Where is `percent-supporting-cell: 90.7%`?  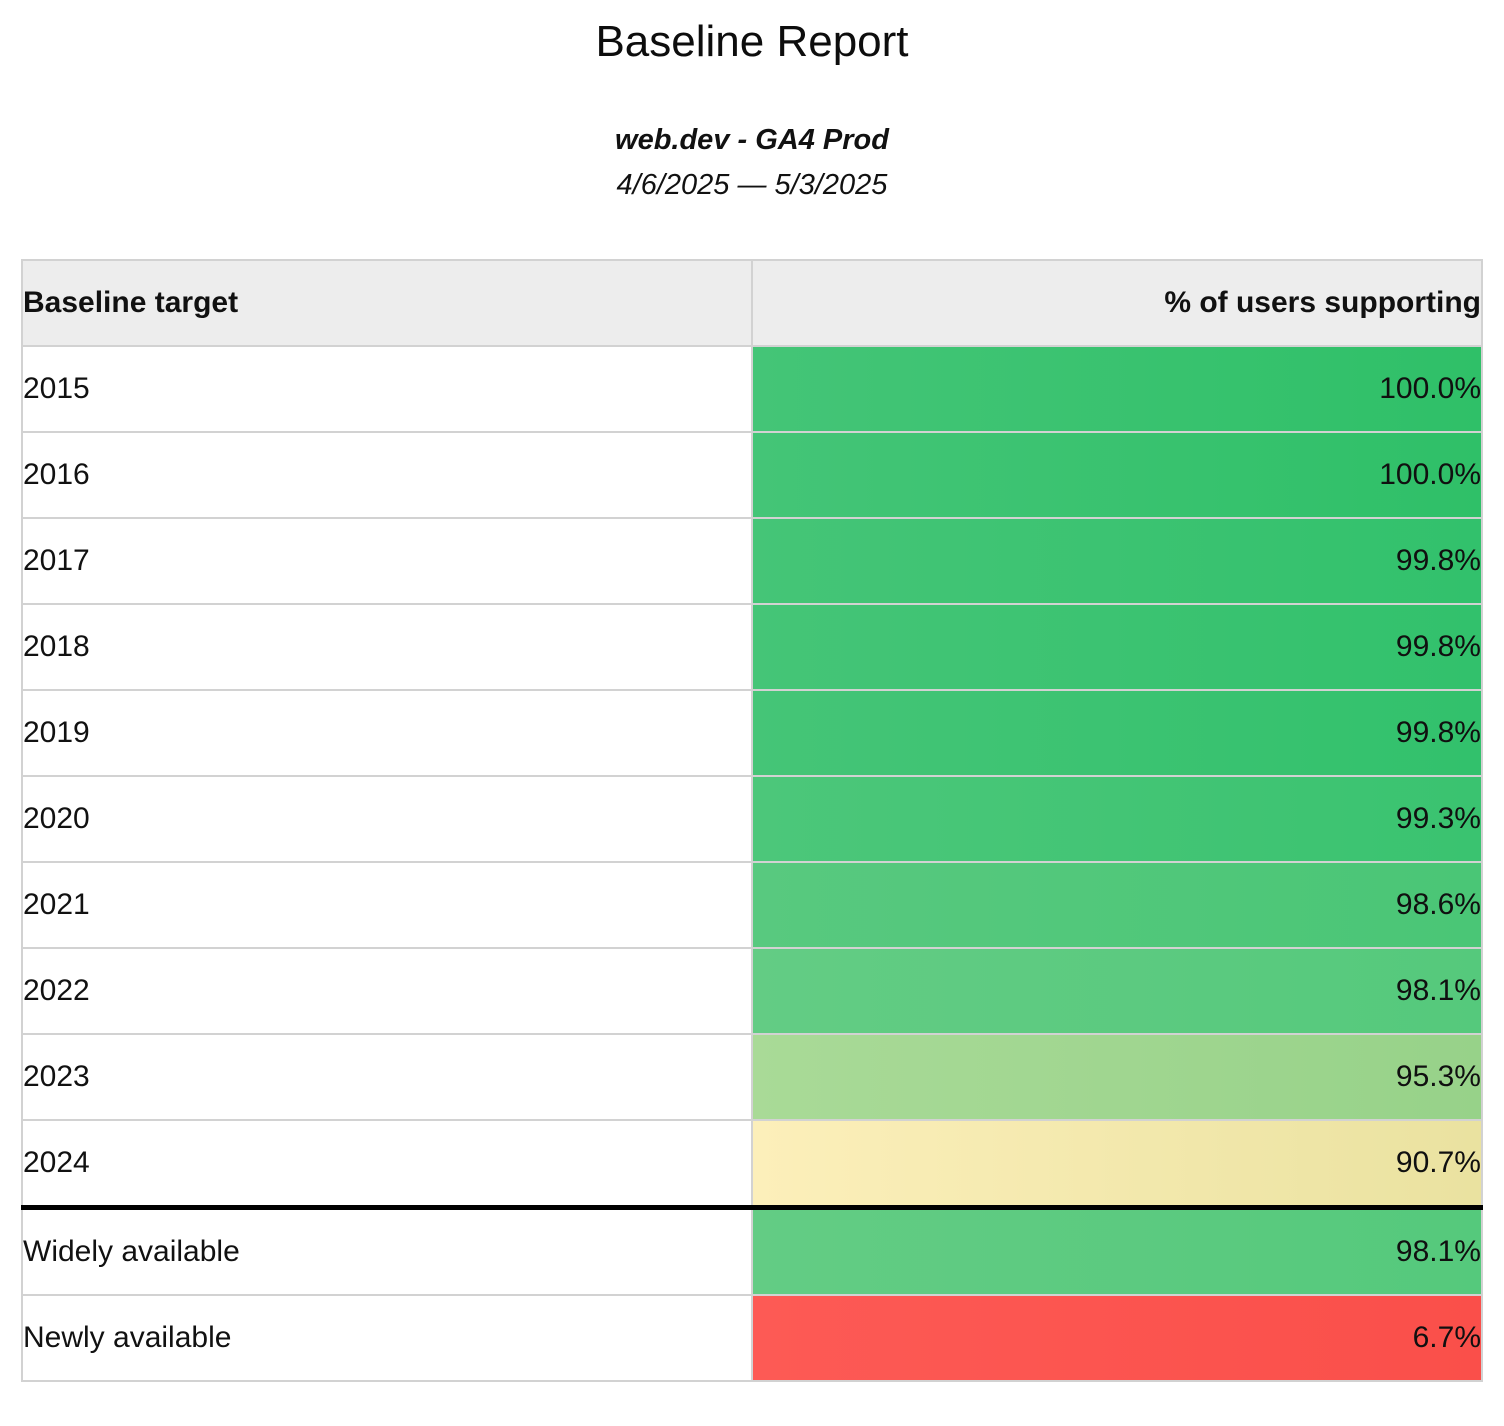
percent-supporting-cell: 90.7% is located at coordinates (1117, 1163).